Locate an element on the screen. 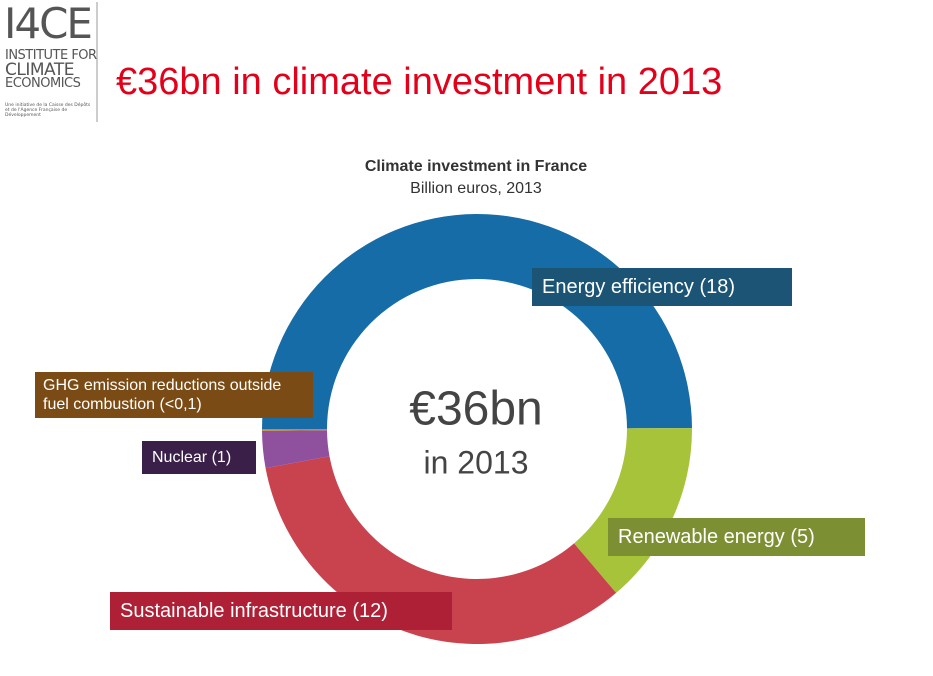 This screenshot has height=676, width=933. category-label: Renewable energy is located at coordinates (701, 537).